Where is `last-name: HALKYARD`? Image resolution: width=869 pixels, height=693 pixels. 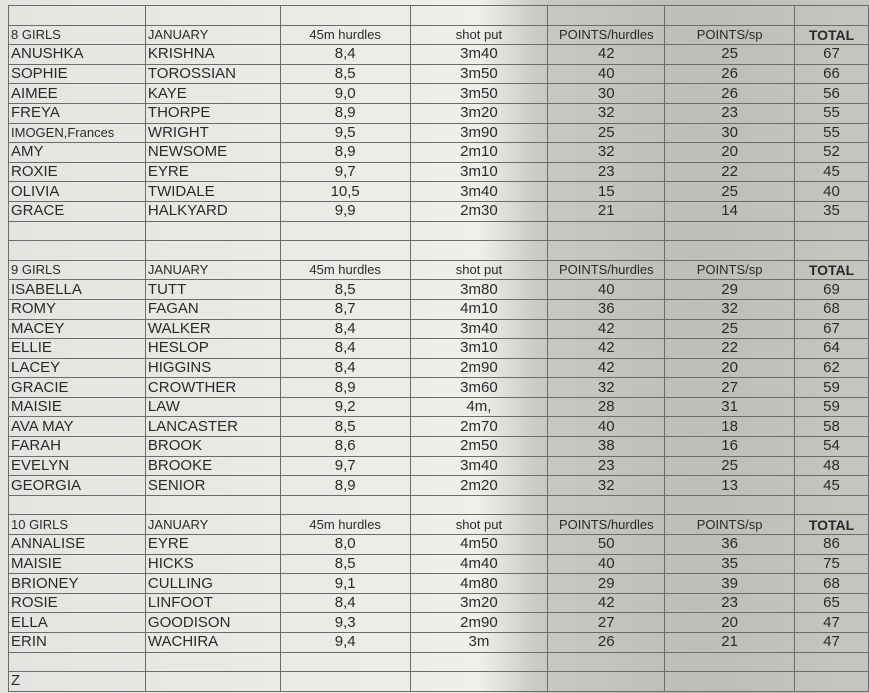 last-name: HALKYARD is located at coordinates (212, 211).